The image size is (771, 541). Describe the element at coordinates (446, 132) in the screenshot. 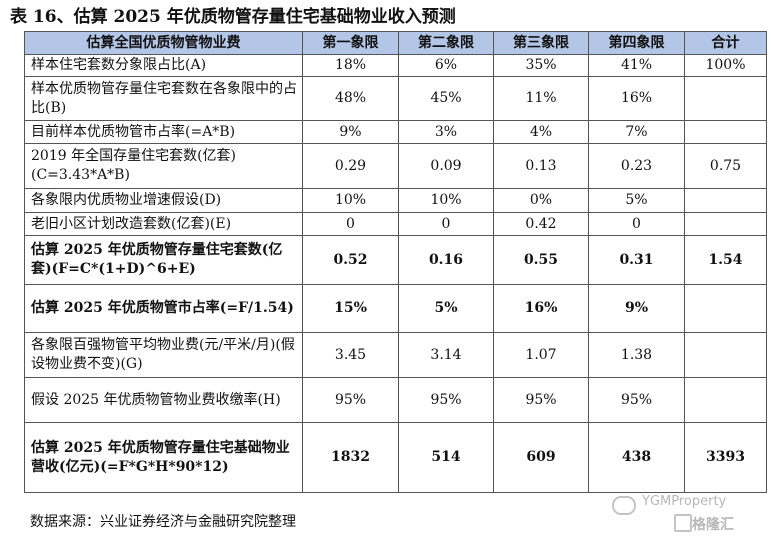

I see `cell-value: 3%` at that location.